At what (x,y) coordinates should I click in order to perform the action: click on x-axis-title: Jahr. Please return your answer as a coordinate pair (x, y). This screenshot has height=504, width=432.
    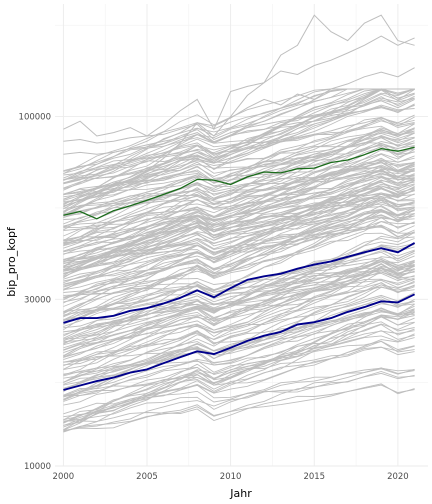
    Looking at the image, I should click on (240, 493).